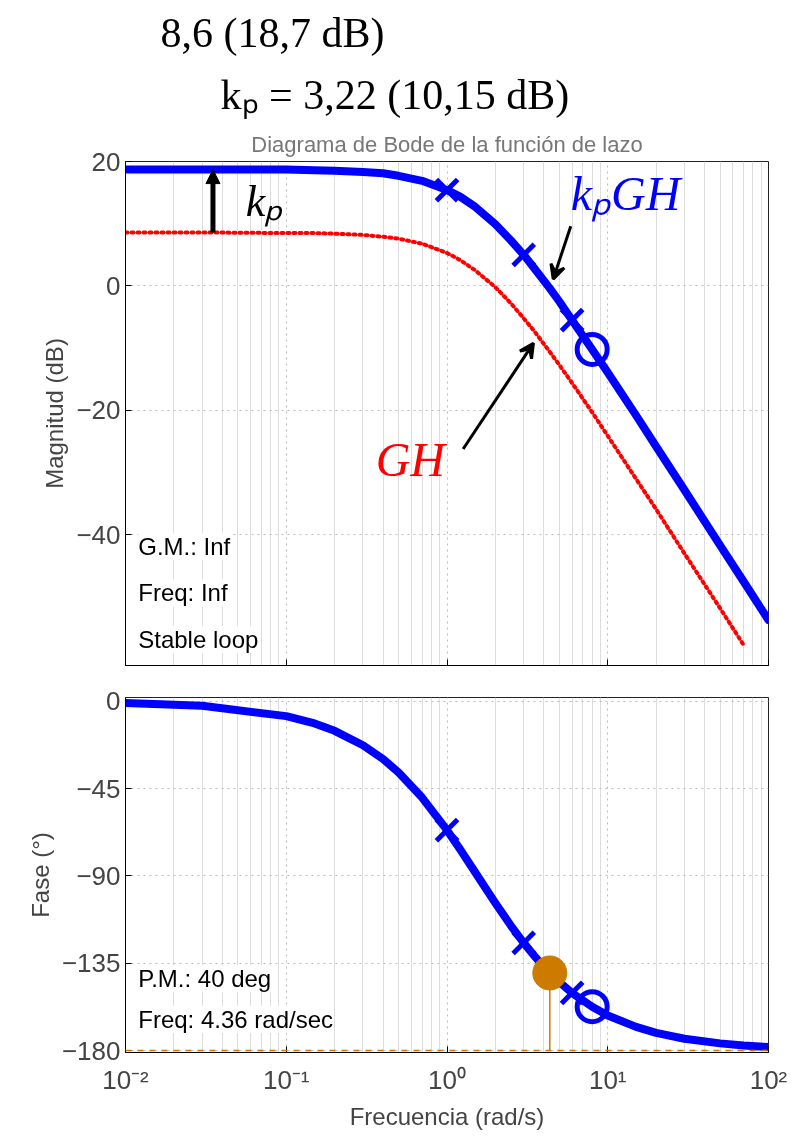 This screenshot has width=796, height=1147. Describe the element at coordinates (91, 963) in the screenshot. I see `y-tick-label: −135` at that location.